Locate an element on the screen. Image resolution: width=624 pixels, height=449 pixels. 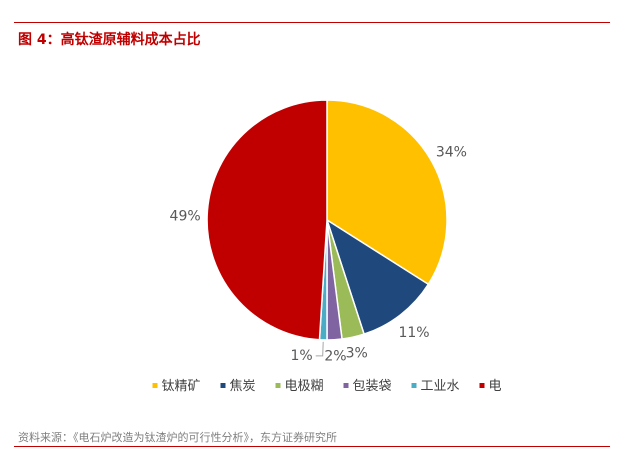
data-label-5: 49% is located at coordinates (185, 217).